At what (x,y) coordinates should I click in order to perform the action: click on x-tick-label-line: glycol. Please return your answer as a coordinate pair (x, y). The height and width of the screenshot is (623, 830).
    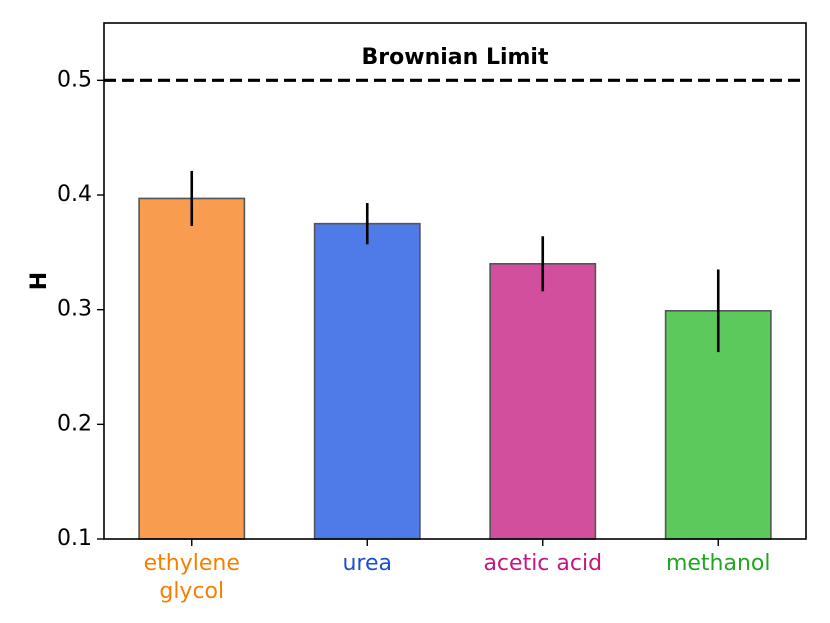
    Looking at the image, I should click on (191, 591).